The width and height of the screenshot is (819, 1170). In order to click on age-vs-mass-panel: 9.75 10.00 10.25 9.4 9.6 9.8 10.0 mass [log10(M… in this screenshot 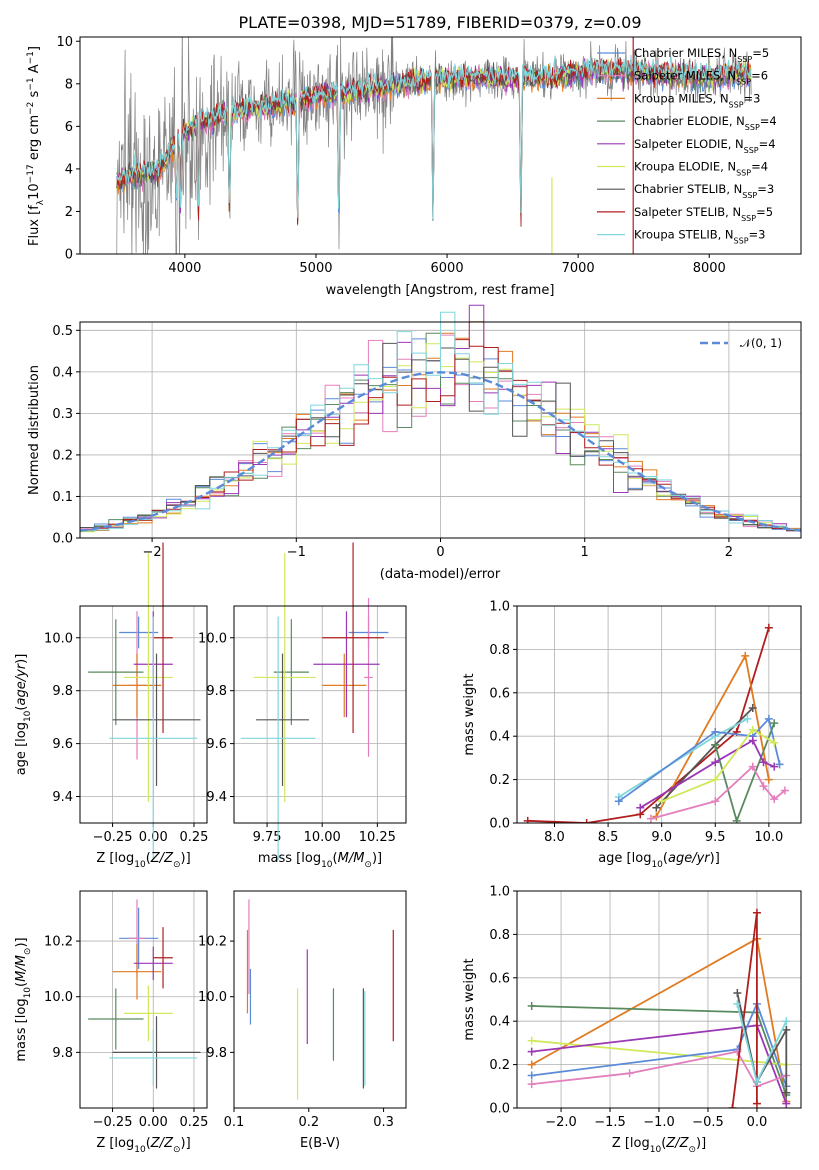, I will do `click(302, 706)`.